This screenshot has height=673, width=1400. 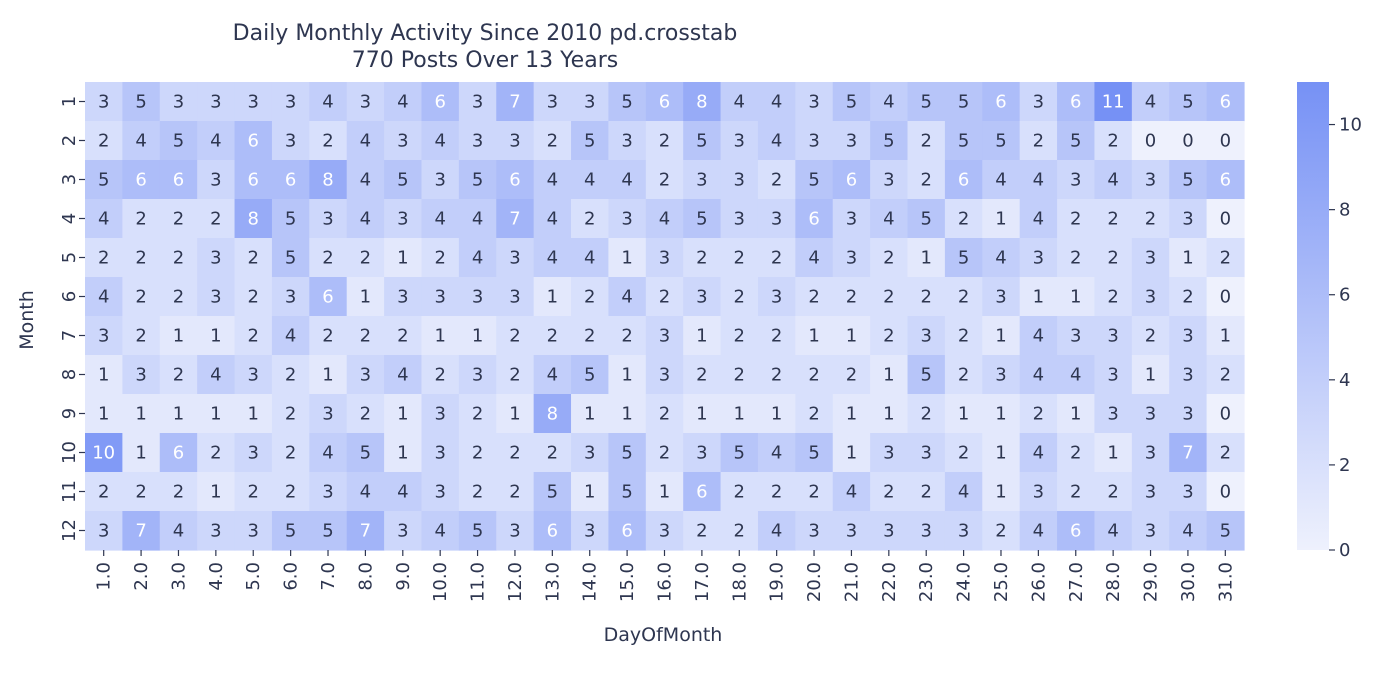 I want to click on chart-subtitle: 770 Posts Over 13 Years, so click(x=485, y=60).